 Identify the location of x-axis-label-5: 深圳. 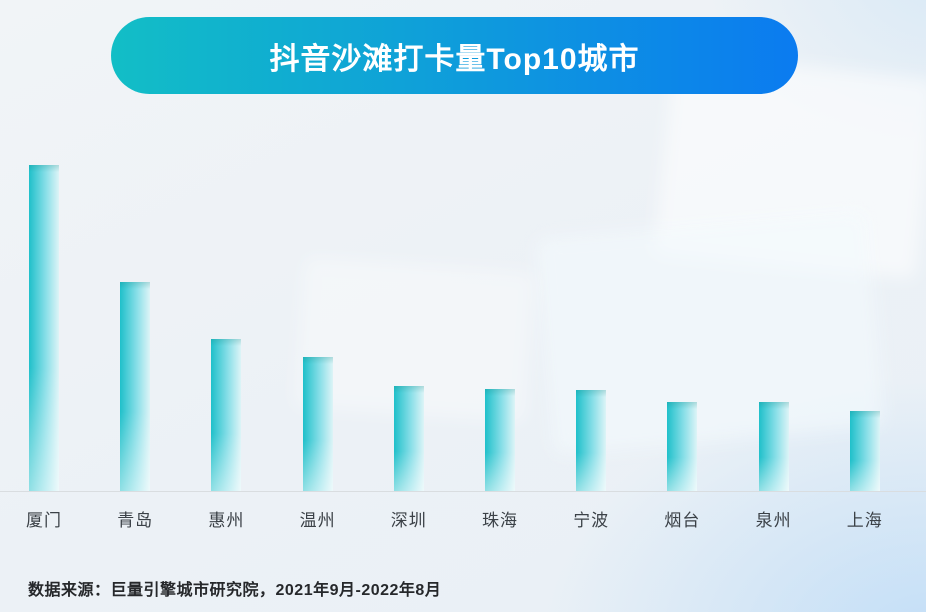
(408, 520).